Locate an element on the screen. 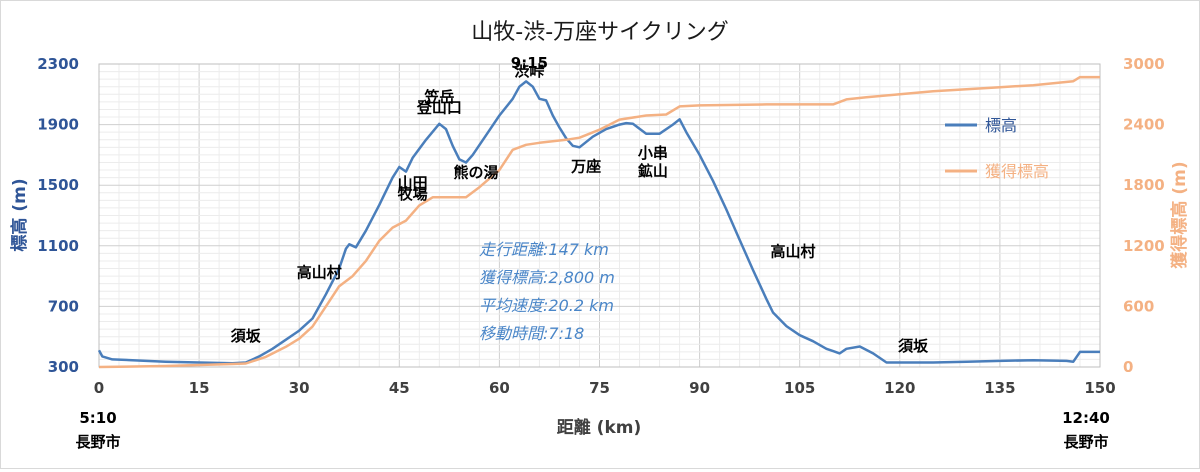 The width and height of the screenshot is (1200, 472). annotation-label: 万座 is located at coordinates (585, 167).